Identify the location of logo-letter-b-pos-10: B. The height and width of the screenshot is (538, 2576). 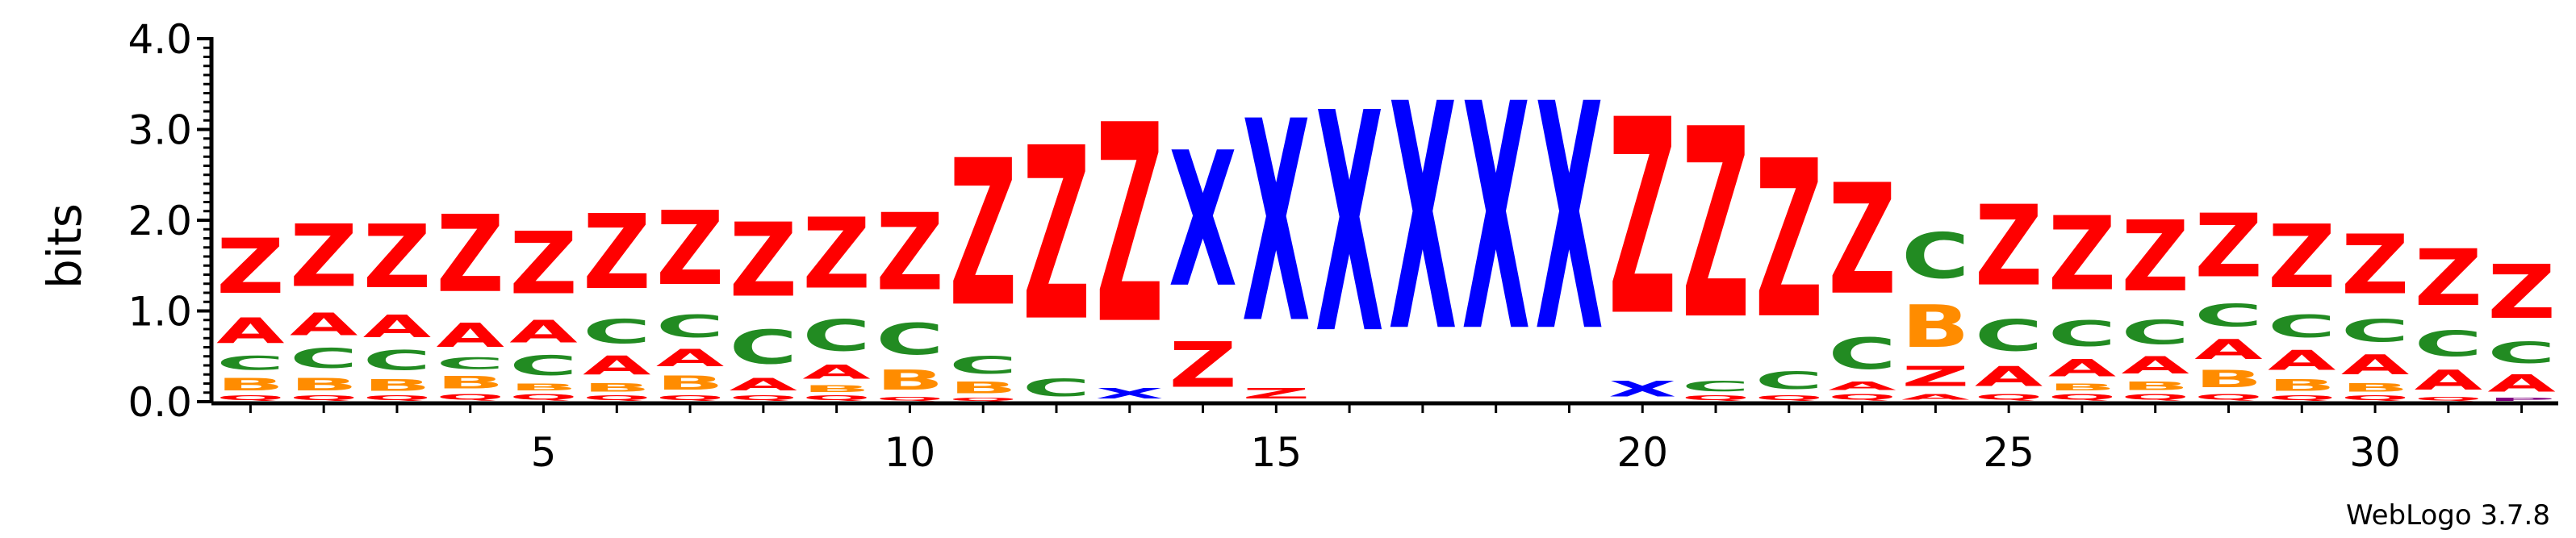
(909, 380).